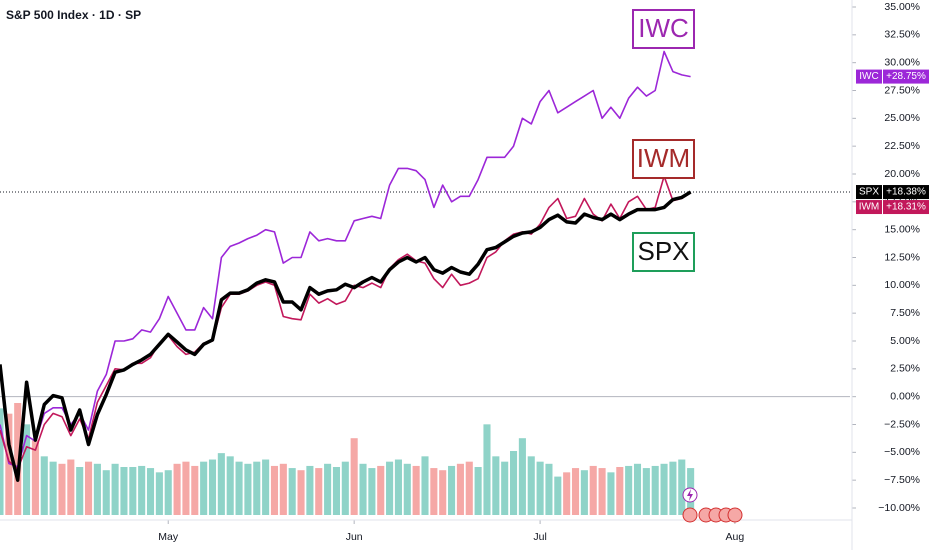  What do you see at coordinates (902, 90) in the screenshot?
I see `y-tick-label: 27.50%` at bounding box center [902, 90].